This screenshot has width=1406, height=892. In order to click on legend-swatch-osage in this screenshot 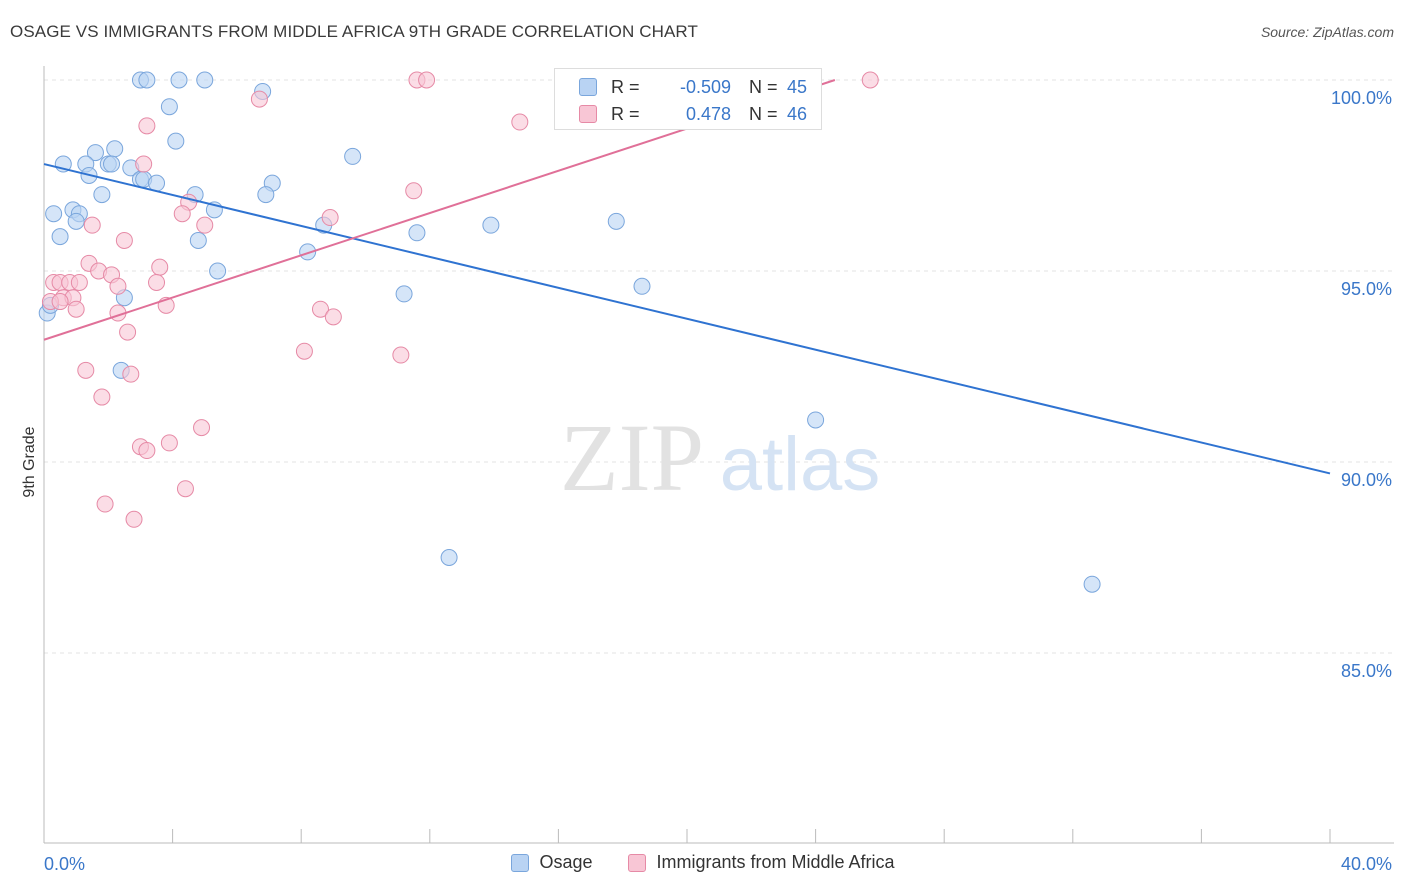, I will do `click(520, 862)`.